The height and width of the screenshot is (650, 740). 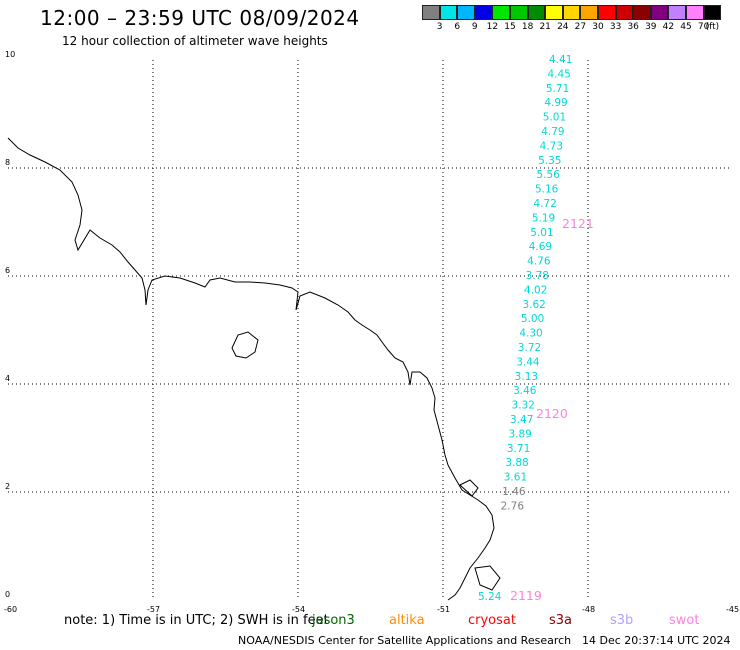 What do you see at coordinates (521, 420) in the screenshot?
I see `wave-height-label: 3.47` at bounding box center [521, 420].